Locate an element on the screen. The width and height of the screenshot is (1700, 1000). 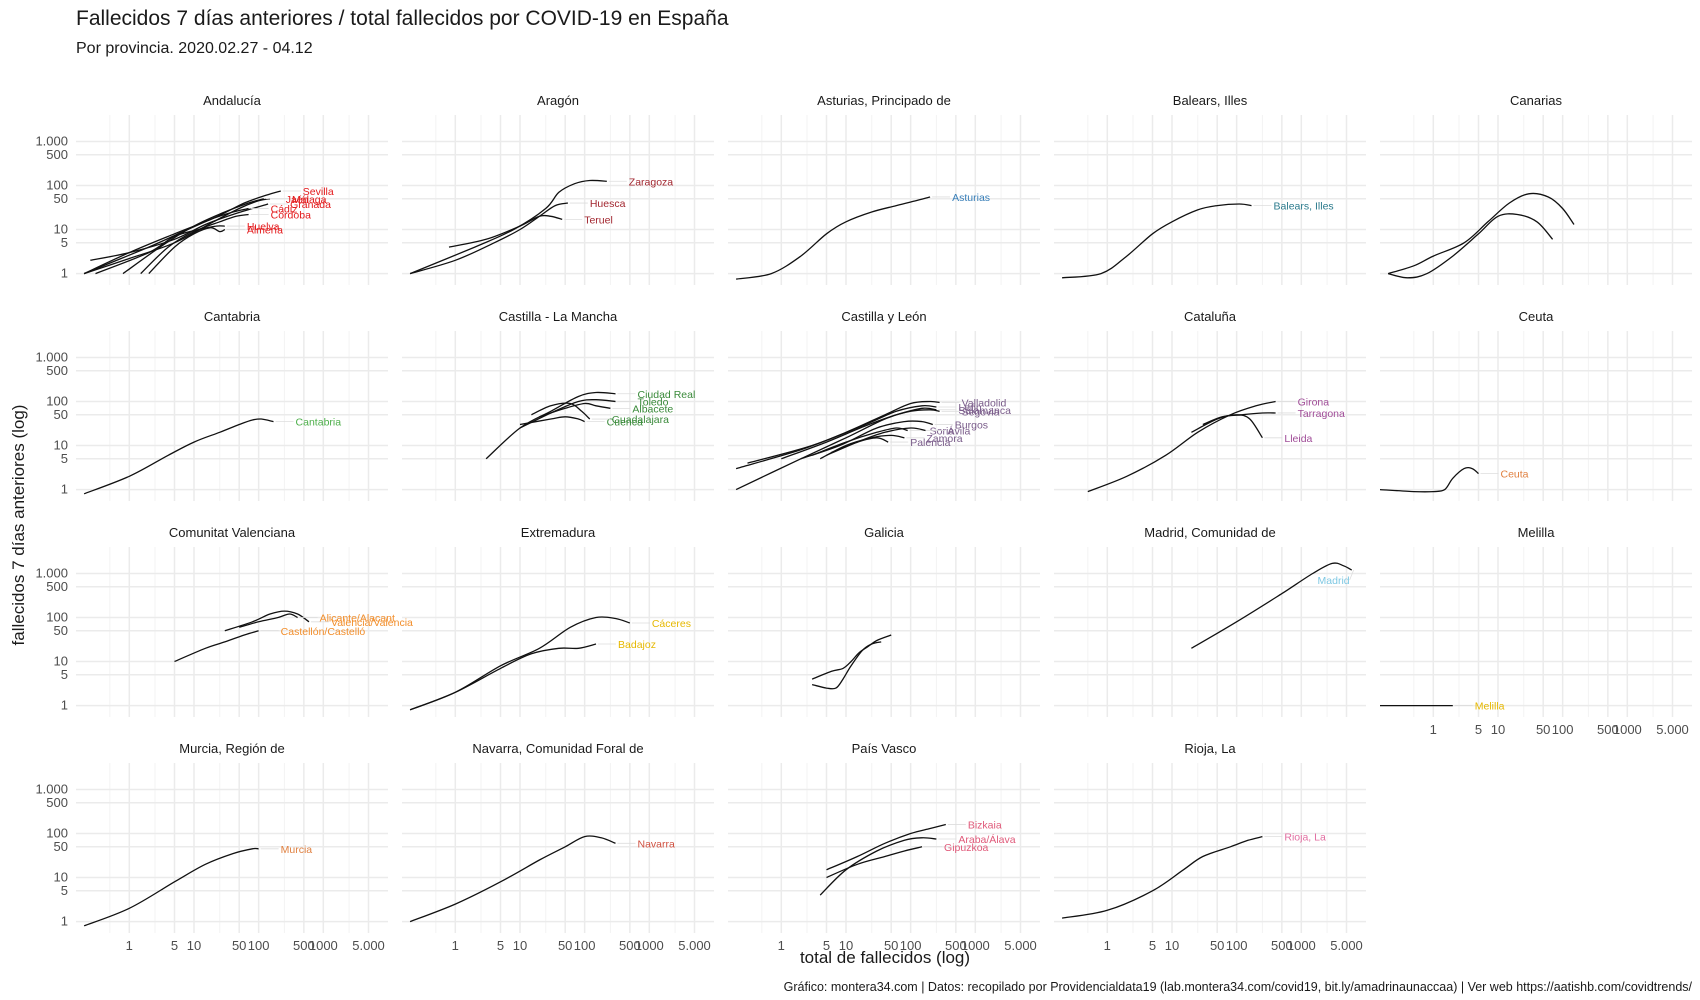
series-label-salamanca: Salamanca is located at coordinates (984, 411).